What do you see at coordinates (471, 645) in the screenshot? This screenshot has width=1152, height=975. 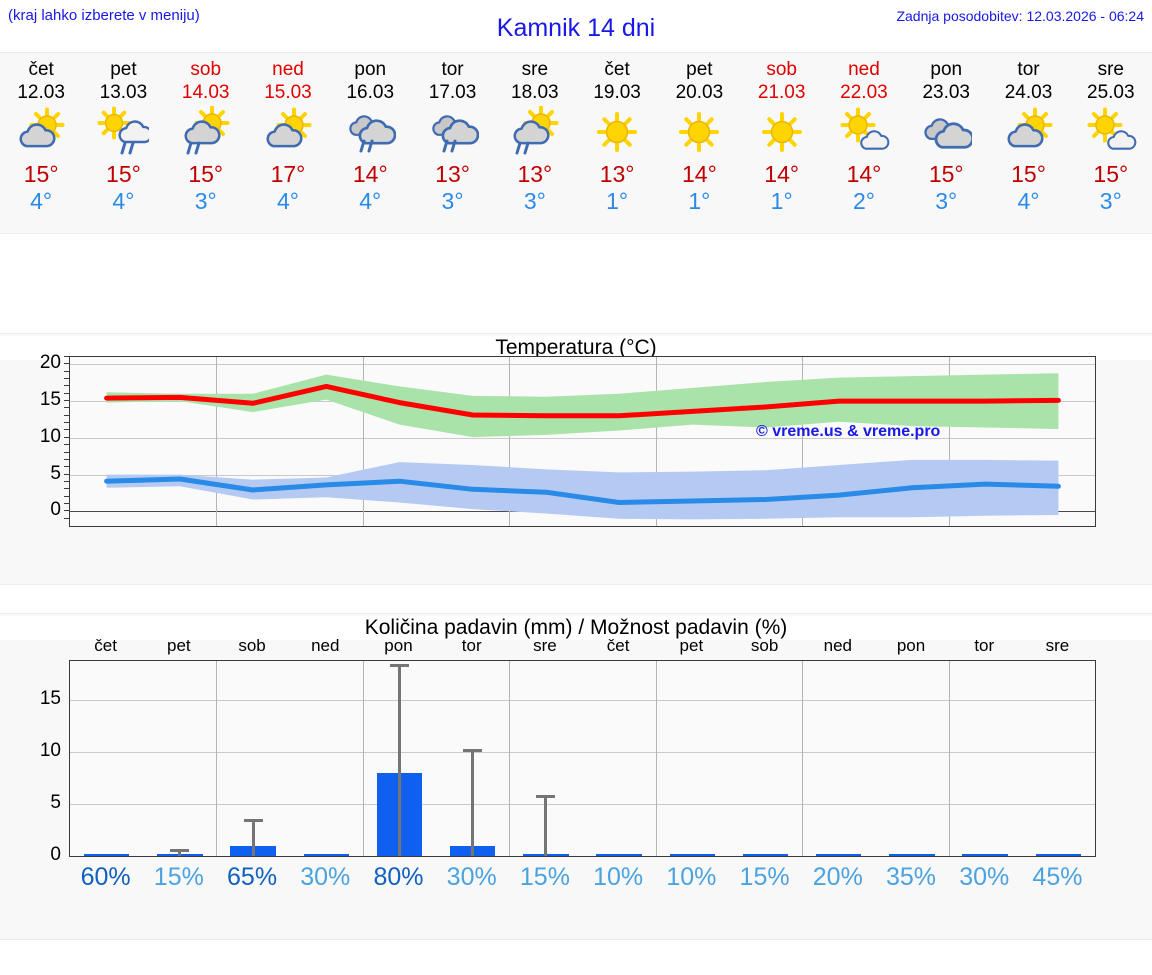 I see `precipitation-day-label: tor` at bounding box center [471, 645].